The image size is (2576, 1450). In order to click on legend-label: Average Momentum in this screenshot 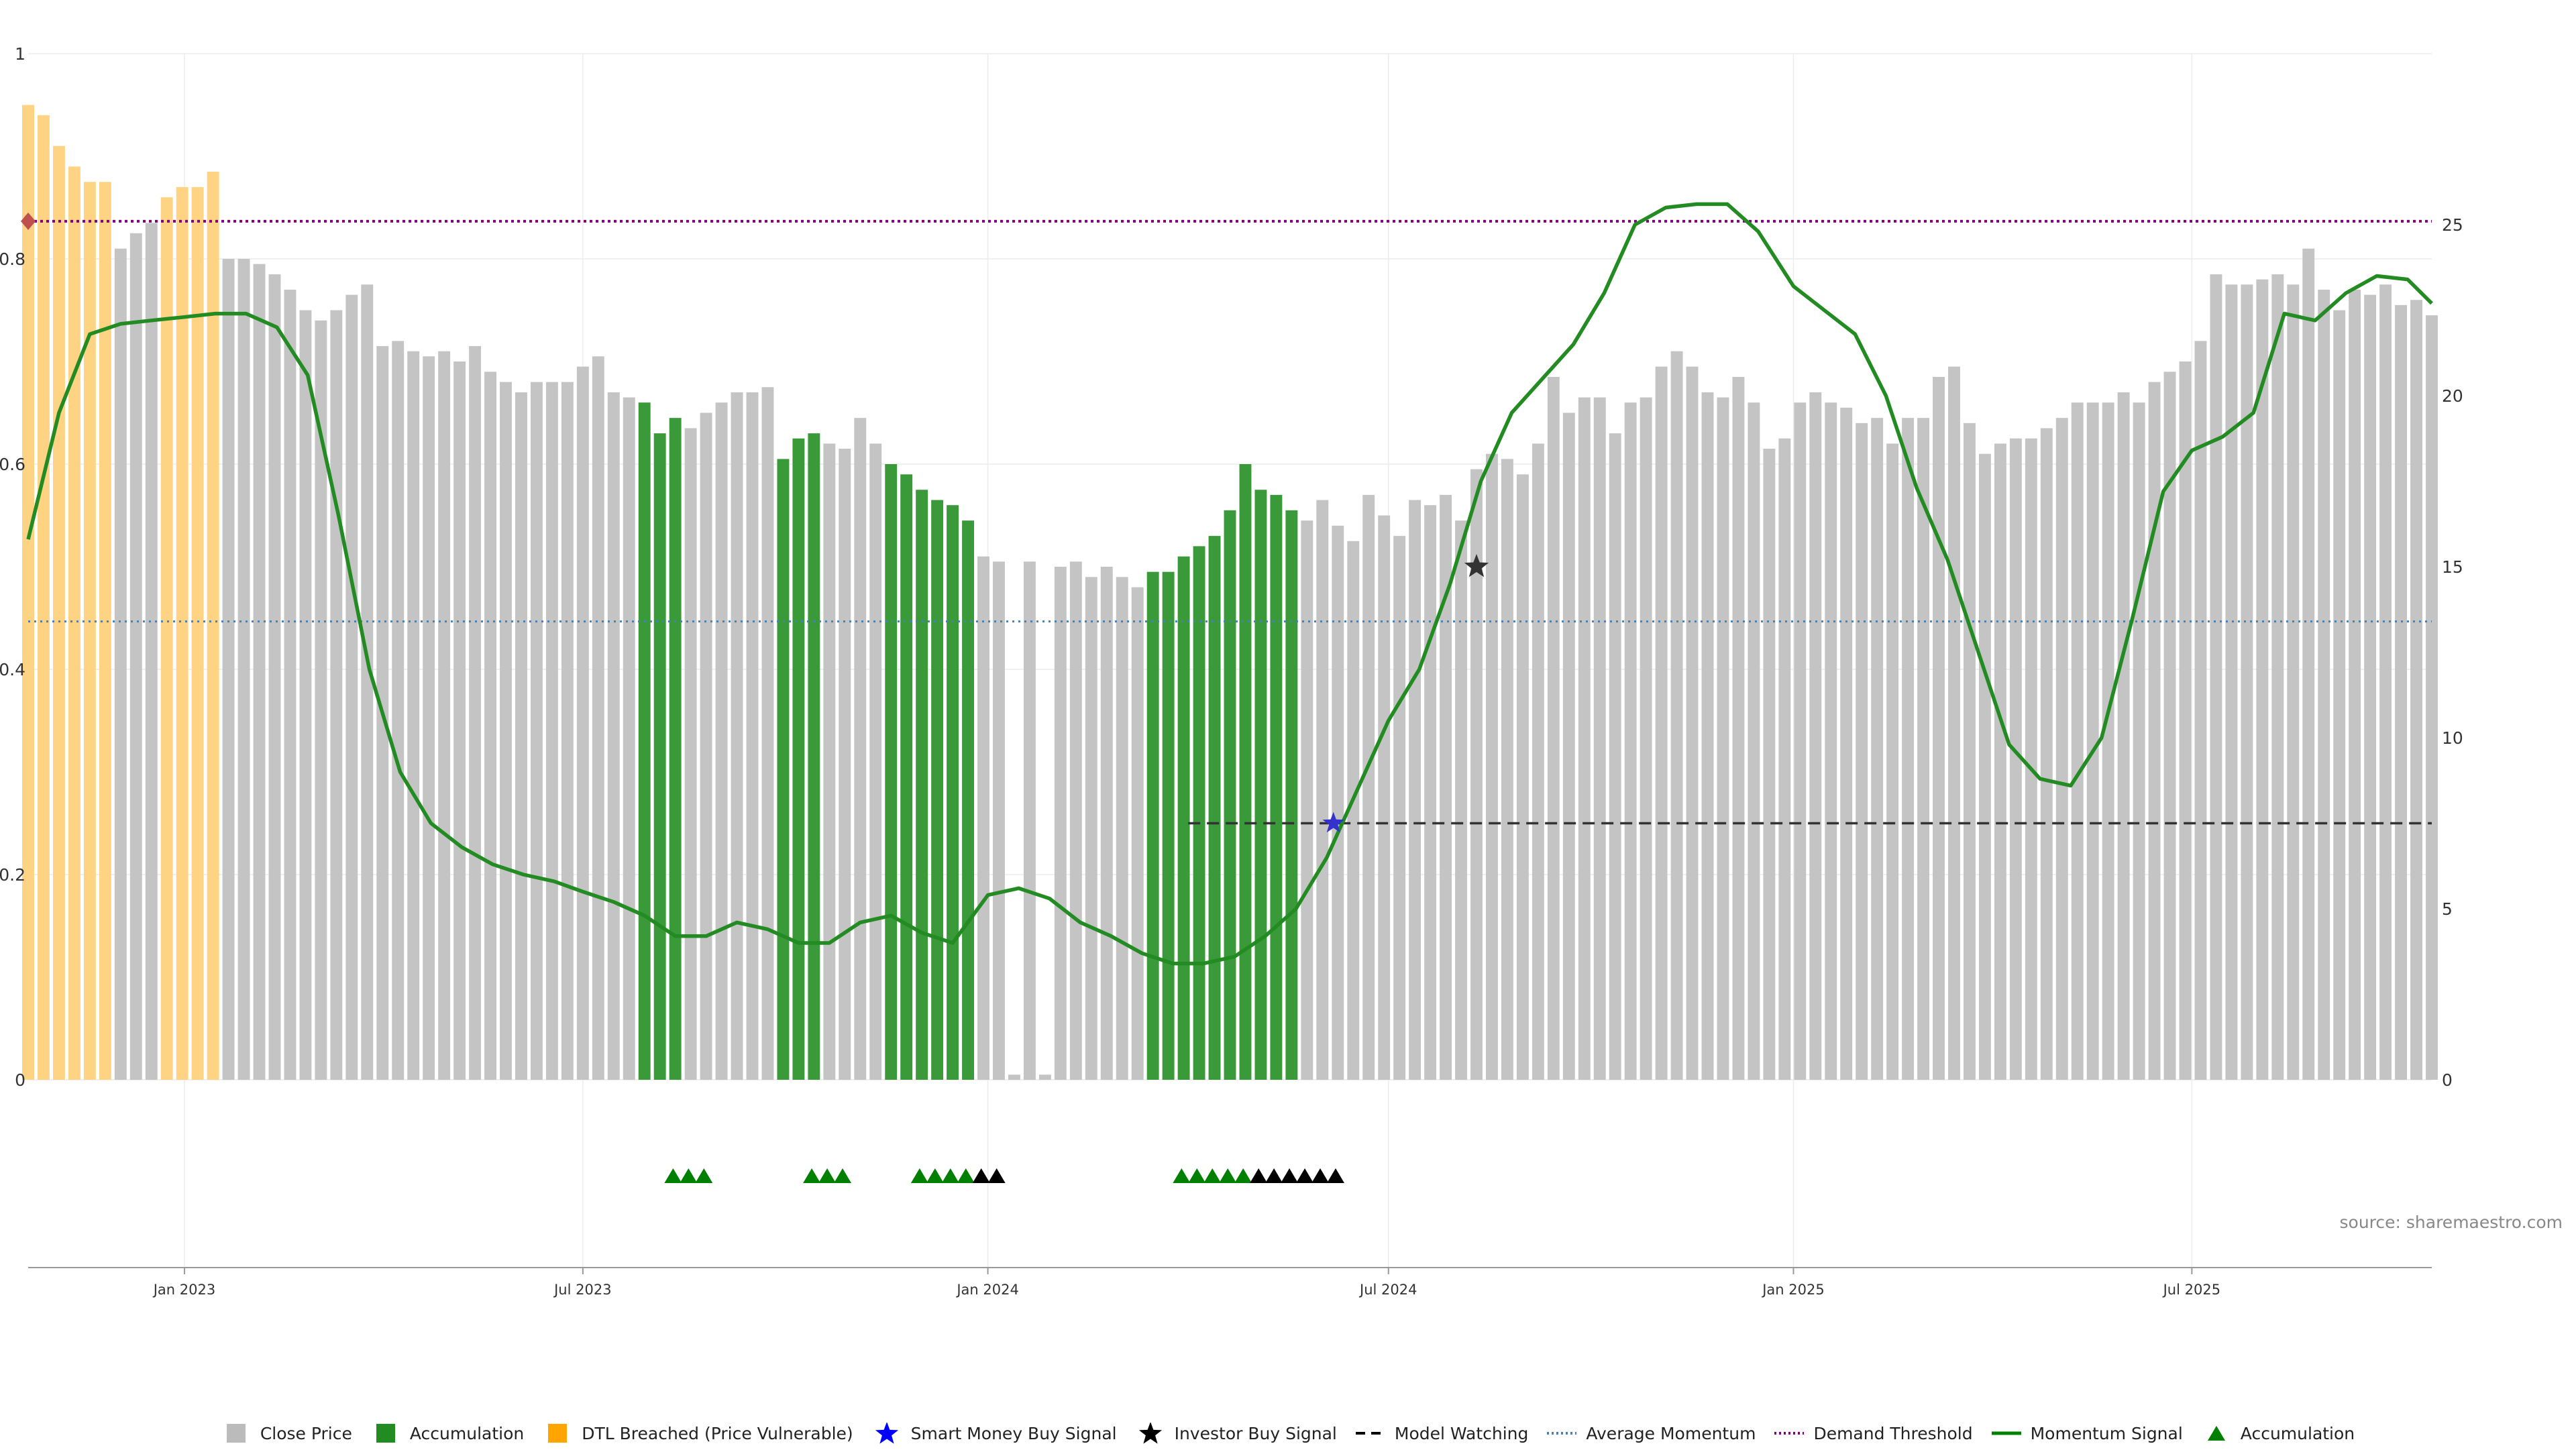, I will do `click(1671, 1433)`.